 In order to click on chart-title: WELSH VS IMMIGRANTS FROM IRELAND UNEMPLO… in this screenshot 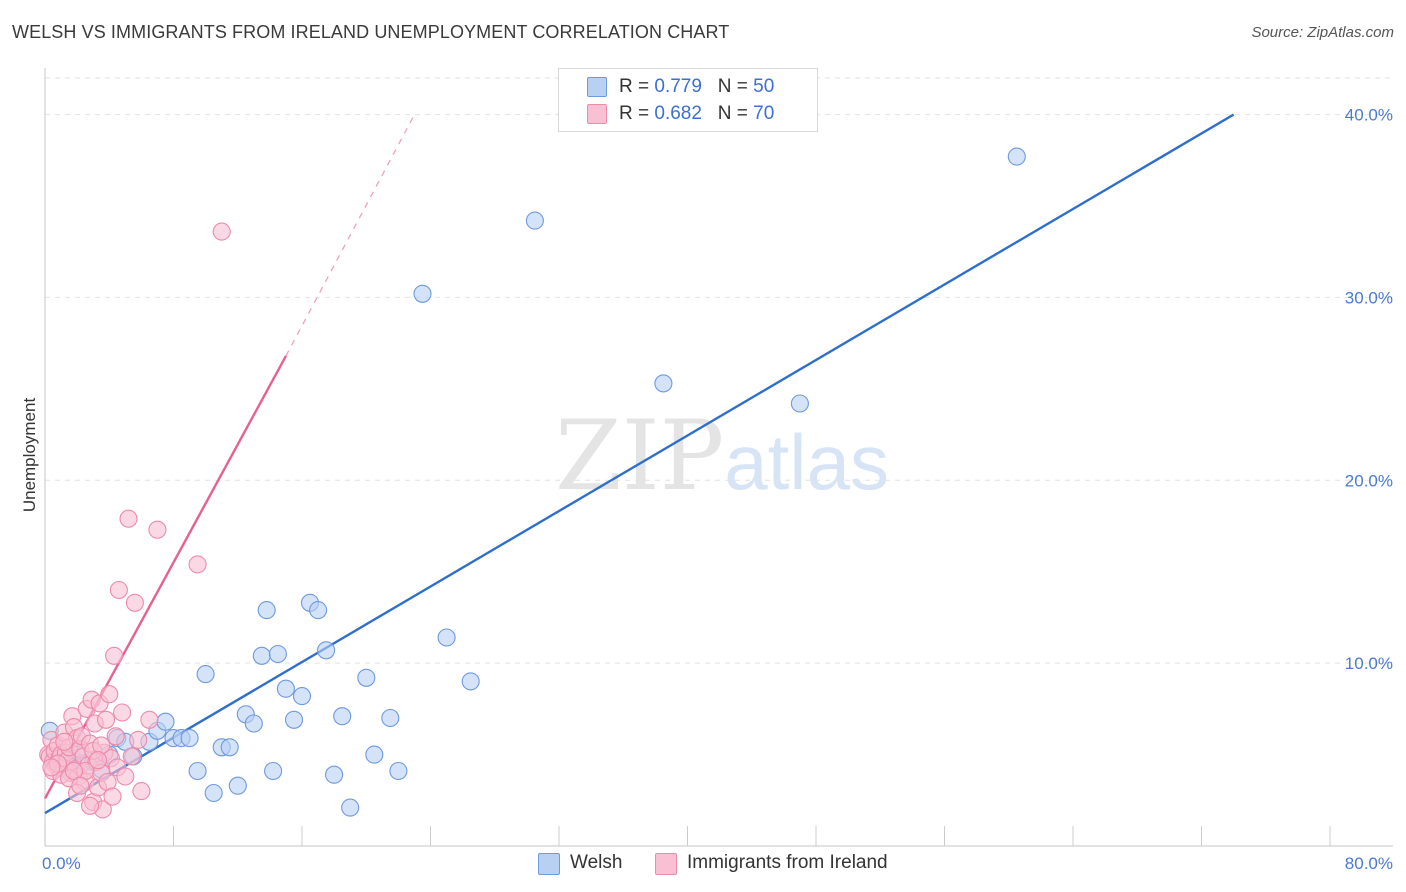, I will do `click(371, 32)`.